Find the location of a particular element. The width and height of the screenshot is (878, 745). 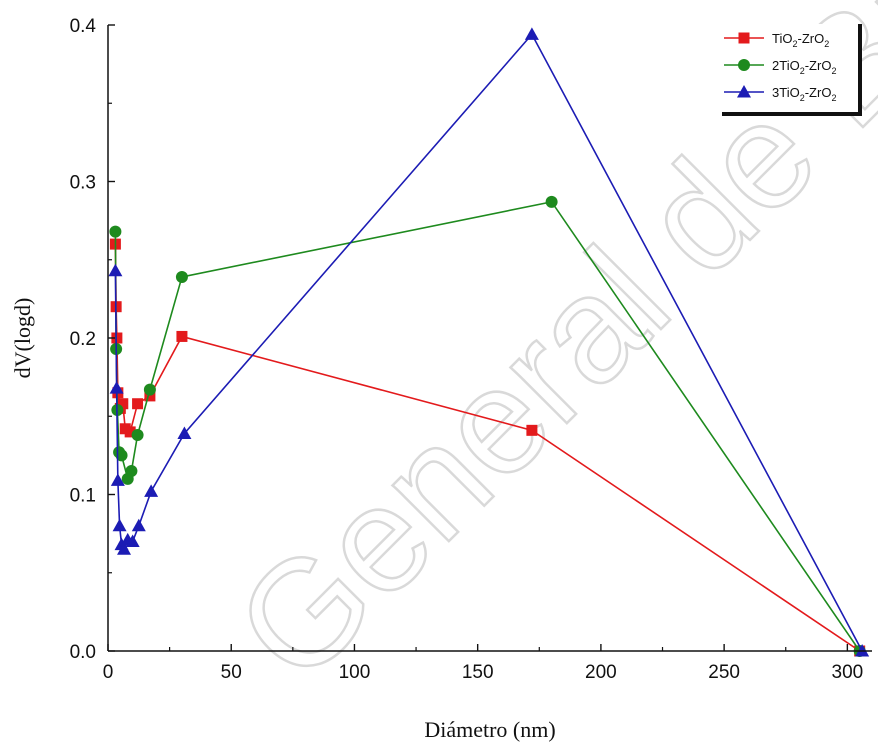

x-tick-label: 50 is located at coordinates (231, 672).